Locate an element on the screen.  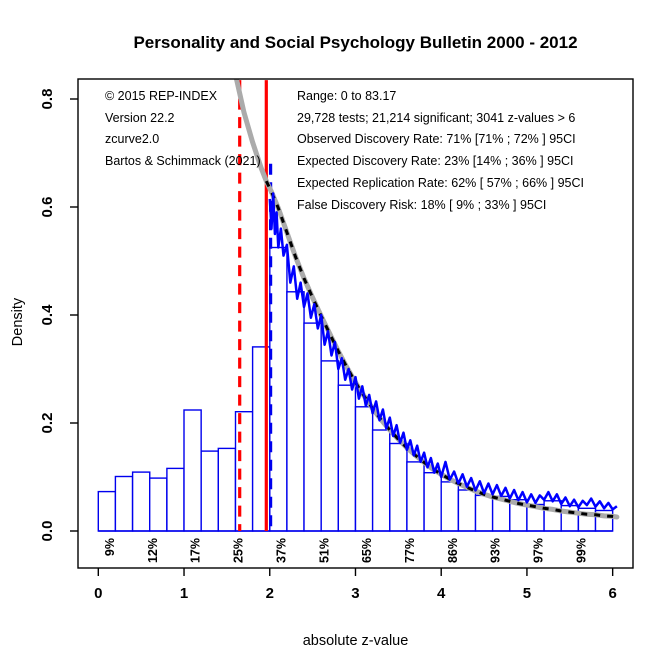
package-line: zcurve2.0 is located at coordinates (132, 139).